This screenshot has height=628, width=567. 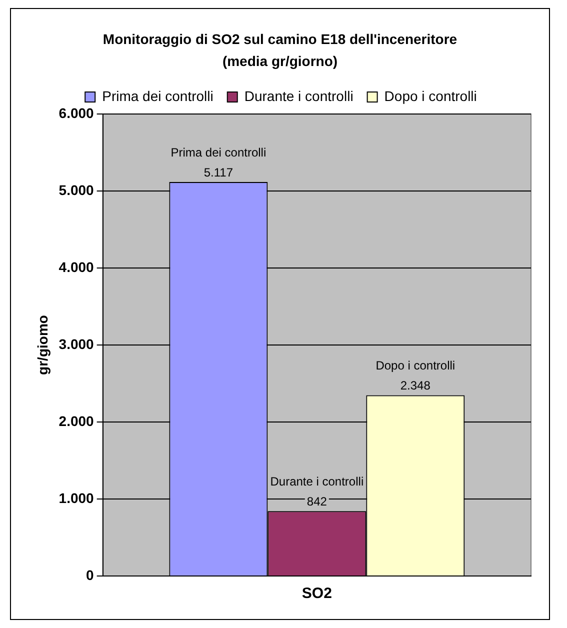 What do you see at coordinates (416, 365) in the screenshot?
I see `text: Dopo i controlli` at bounding box center [416, 365].